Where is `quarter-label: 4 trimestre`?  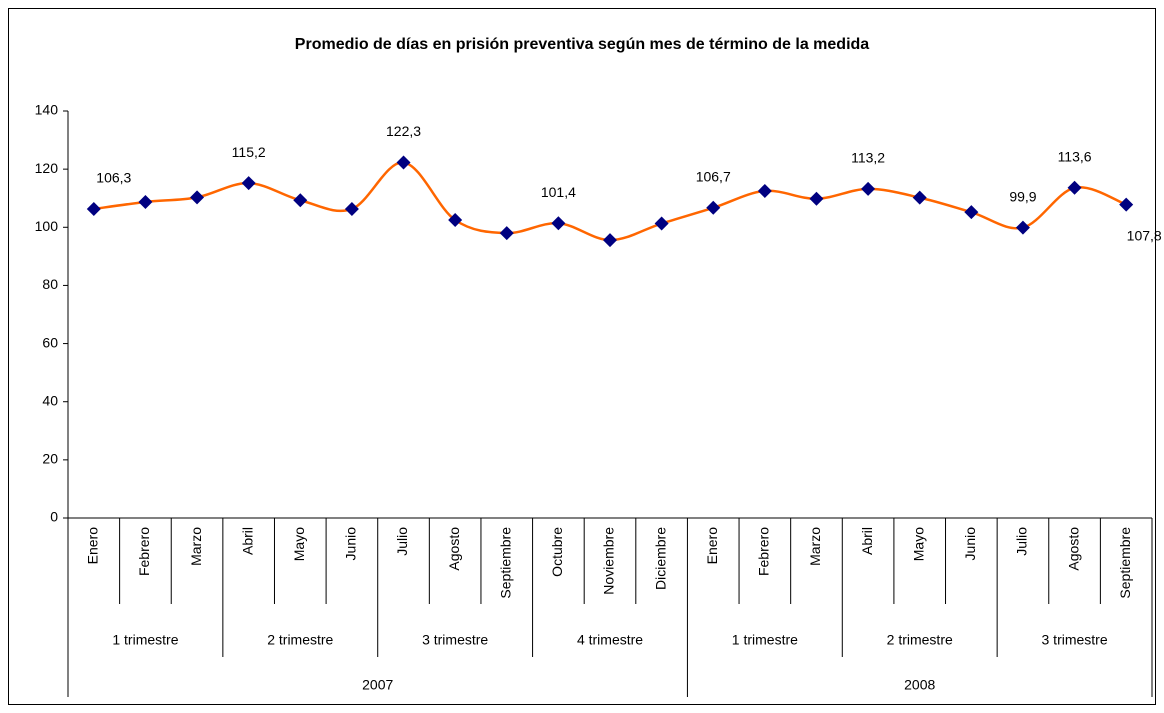 quarter-label: 4 trimestre is located at coordinates (610, 640).